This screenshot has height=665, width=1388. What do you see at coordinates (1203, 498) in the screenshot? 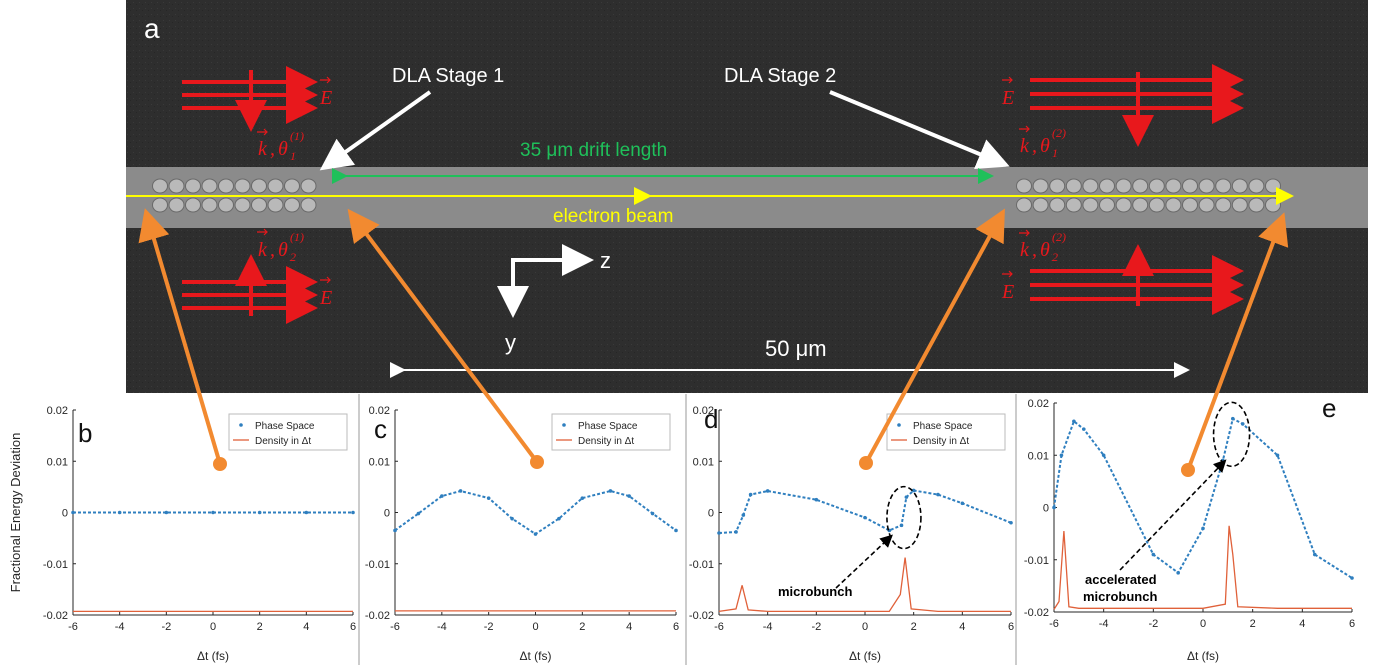
I see `phase-space-line` at bounding box center [1203, 498].